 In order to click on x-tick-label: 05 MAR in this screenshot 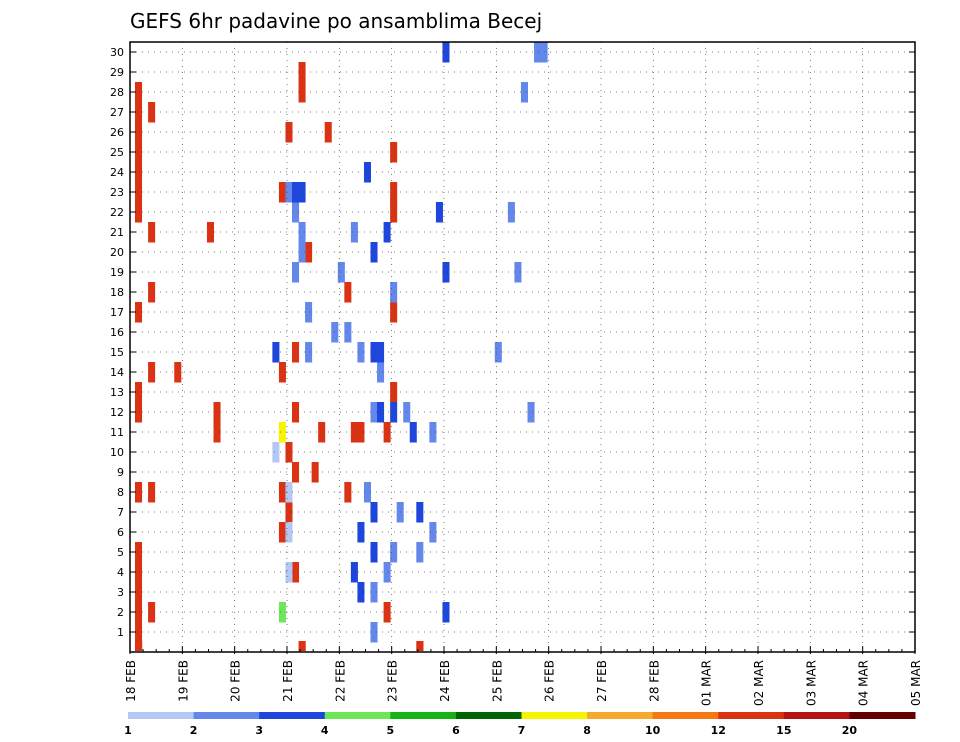, I will do `click(916, 683)`.